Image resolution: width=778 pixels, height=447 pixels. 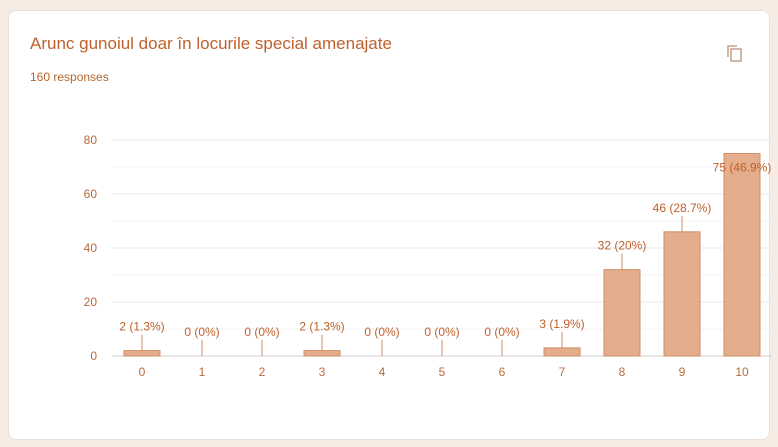 I want to click on y-tick-label: 60, so click(x=91, y=194).